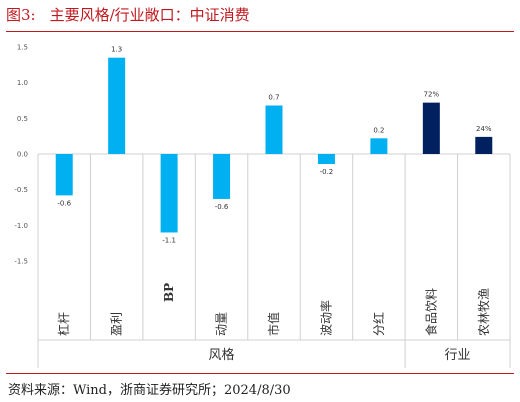 This screenshot has height=402, width=520. What do you see at coordinates (340, 355) in the screenshot?
I see `group-labels: 风格 行业` at bounding box center [340, 355].